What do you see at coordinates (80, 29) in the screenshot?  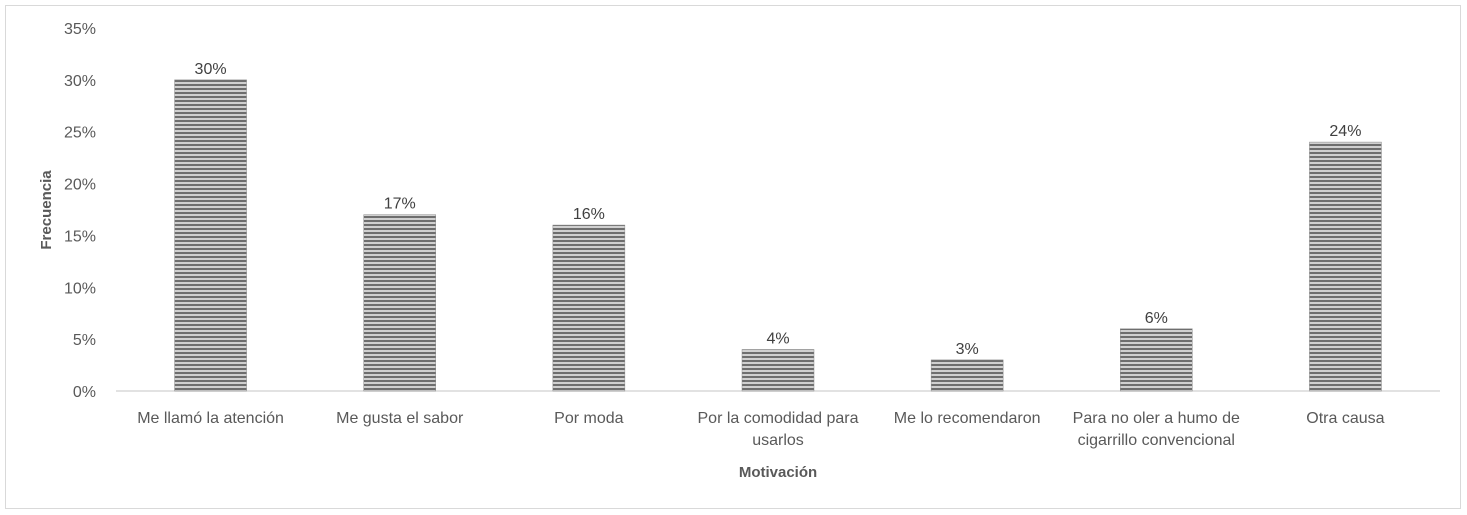 I see `y-tick-label: 35%` at bounding box center [80, 29].